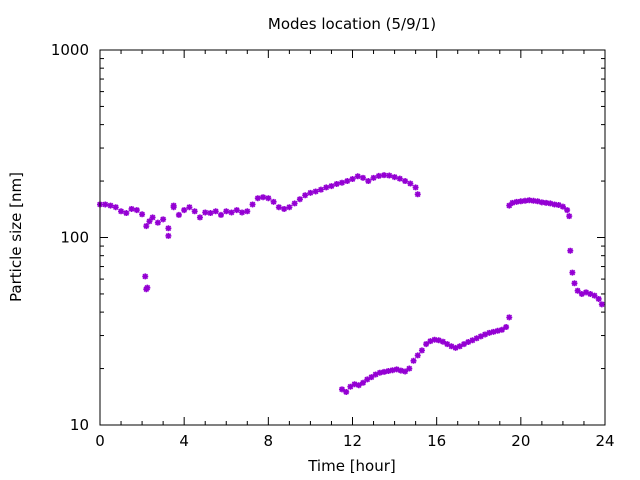 The width and height of the screenshot is (640, 480). What do you see at coordinates (74, 238) in the screenshot?
I see `y-tick-label: 100` at bounding box center [74, 238].